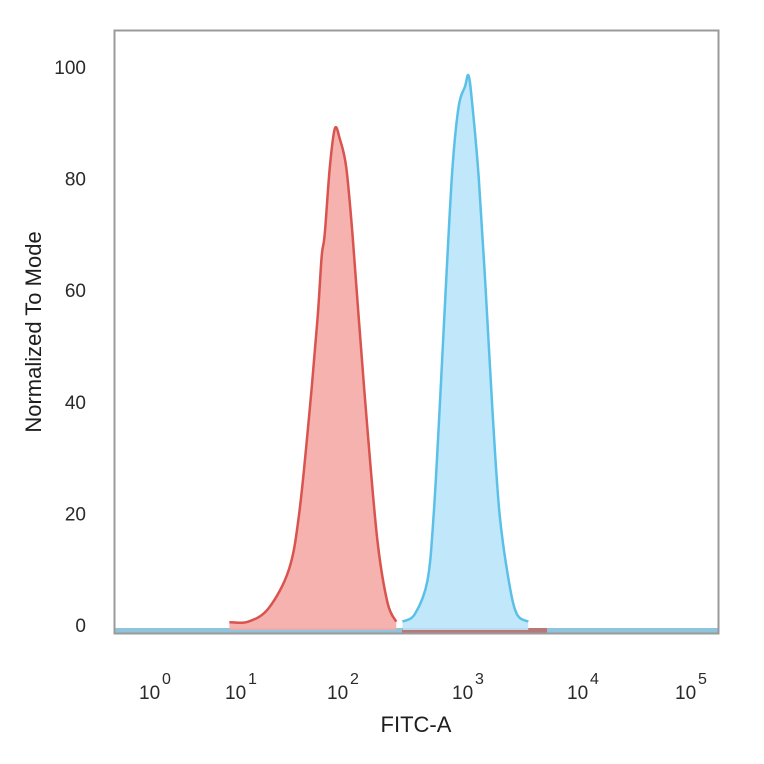  What do you see at coordinates (465, 348) in the screenshot?
I see `blue-histogram-outline` at bounding box center [465, 348].